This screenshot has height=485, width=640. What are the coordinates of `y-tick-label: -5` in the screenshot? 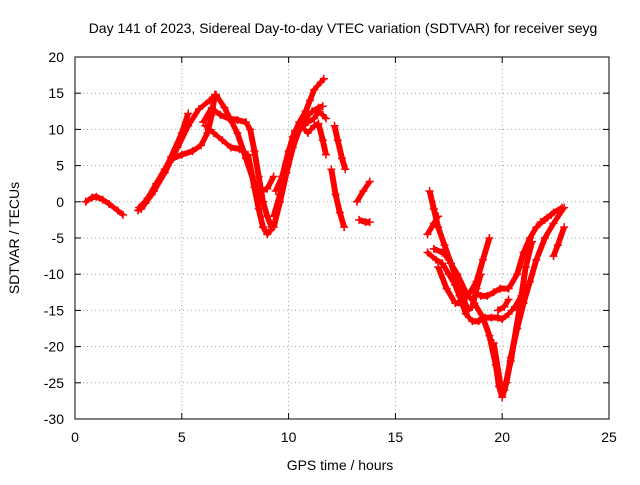 It's located at (58, 238).